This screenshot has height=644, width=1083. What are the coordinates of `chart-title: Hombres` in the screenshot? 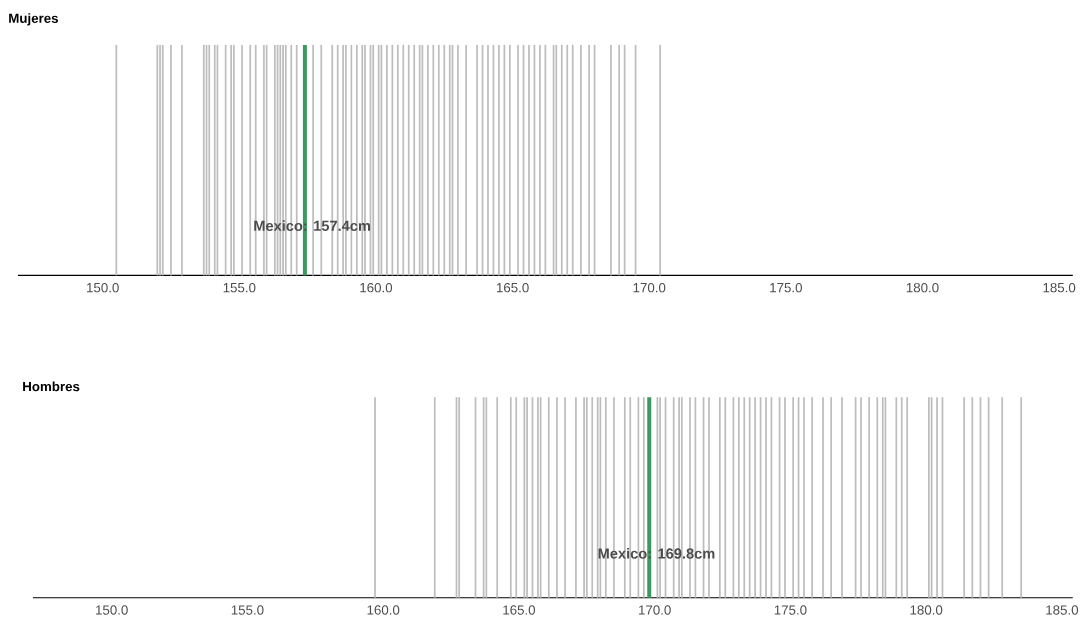 It's located at (51, 386).